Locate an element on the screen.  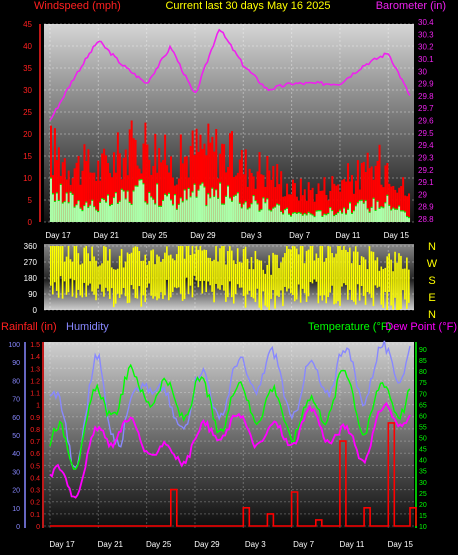
weather-x-tick-label: Day 25 is located at coordinates (159, 544).